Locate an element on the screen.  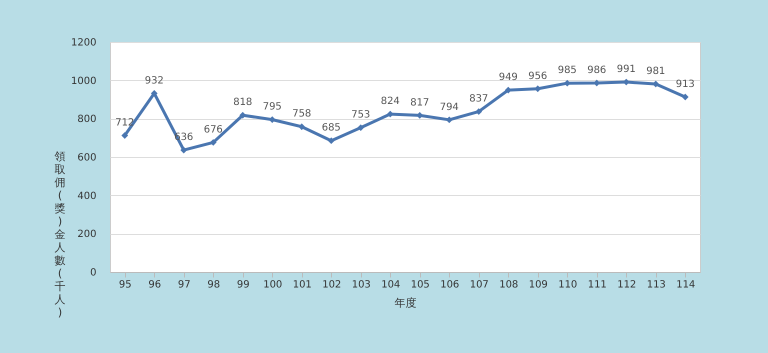
y-tick-label: 1000 is located at coordinates (83, 81).